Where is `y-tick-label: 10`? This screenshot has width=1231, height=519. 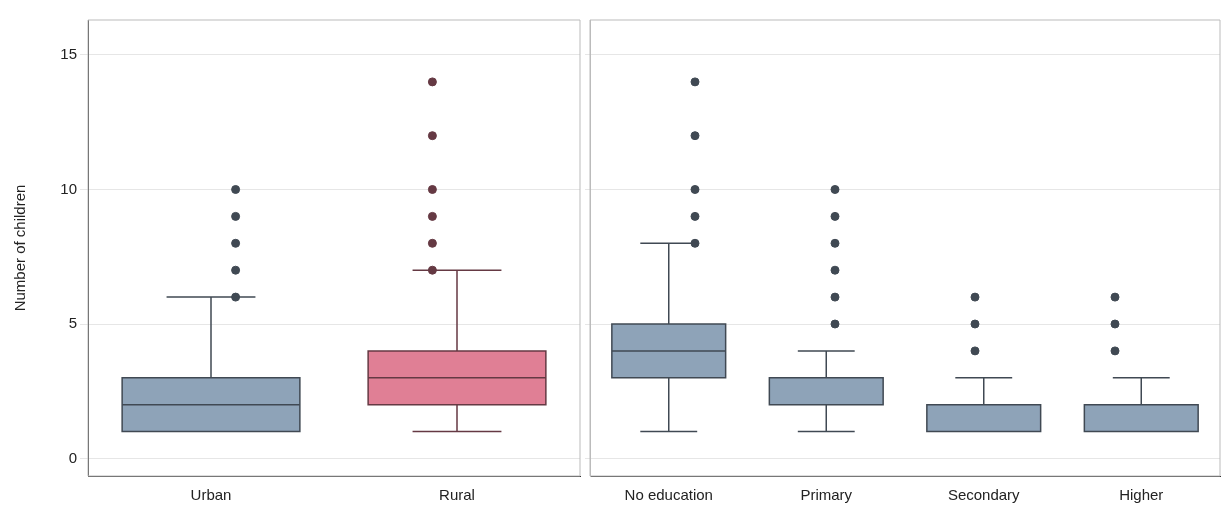
y-tick-label: 10 is located at coordinates (68, 188).